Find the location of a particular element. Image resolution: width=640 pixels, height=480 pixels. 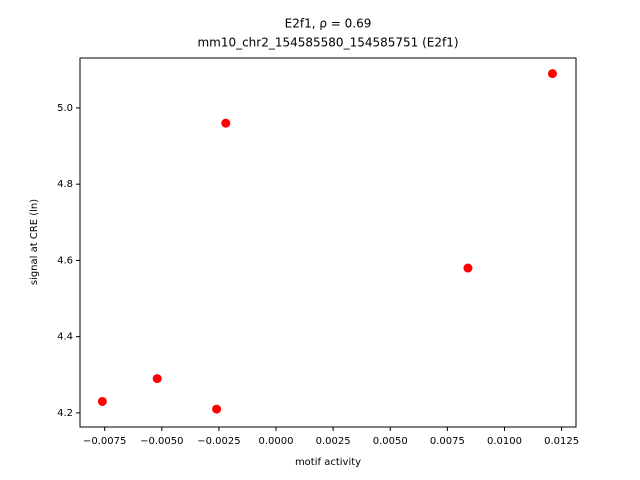

y-tick-label: 4.4 is located at coordinates (65, 337).